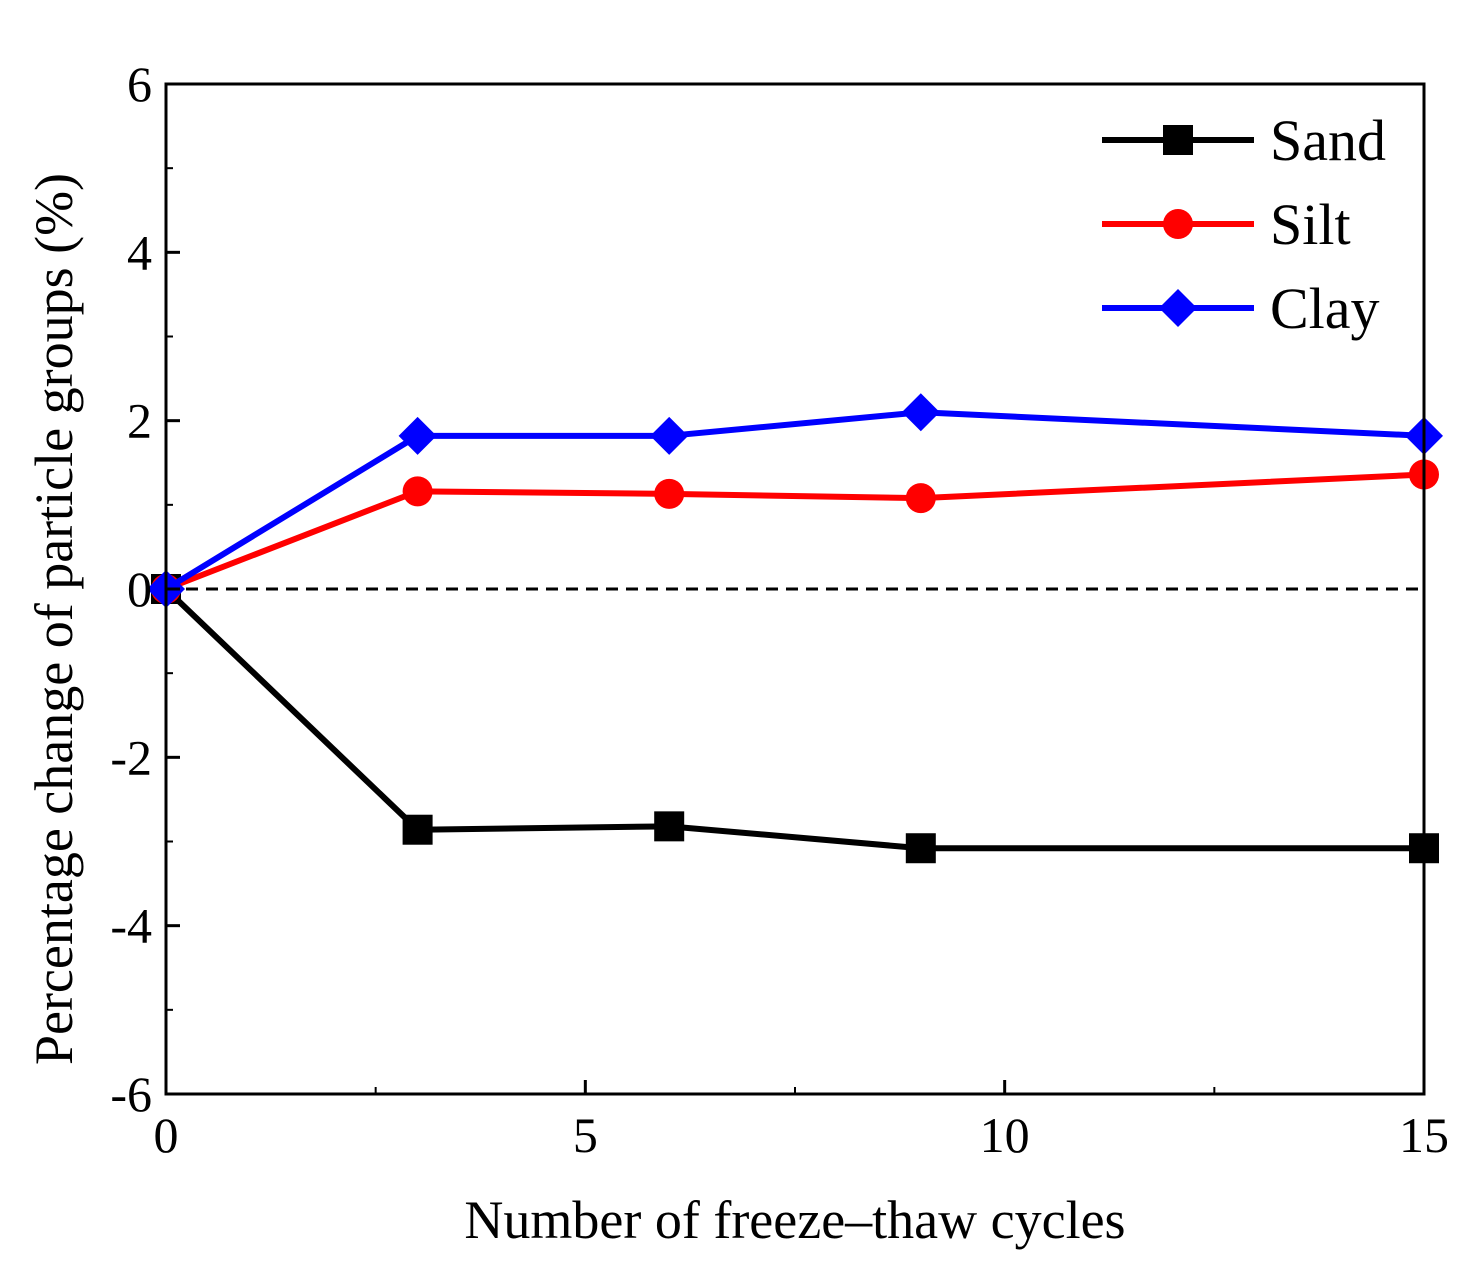 Image resolution: width=1476 pixels, height=1264 pixels. Describe the element at coordinates (1325, 308) in the screenshot. I see `legend-label-clay: Clay` at that location.